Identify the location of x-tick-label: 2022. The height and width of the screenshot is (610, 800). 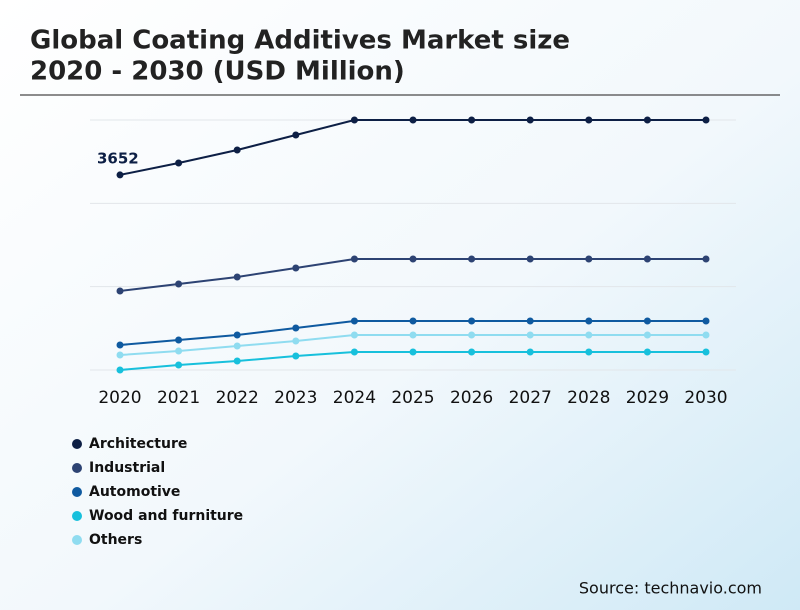
(237, 398).